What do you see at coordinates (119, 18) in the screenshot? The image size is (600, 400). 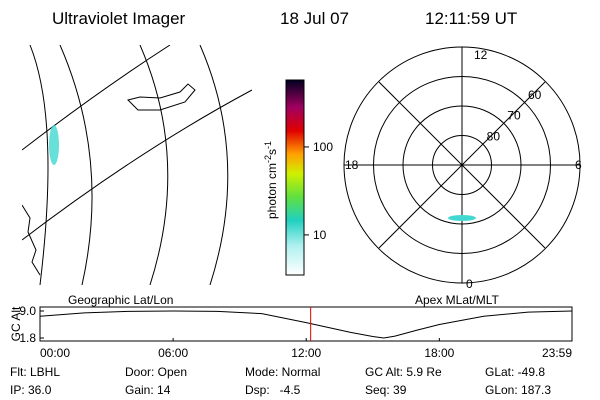 I see `title: Ultraviolet Imager` at bounding box center [119, 18].